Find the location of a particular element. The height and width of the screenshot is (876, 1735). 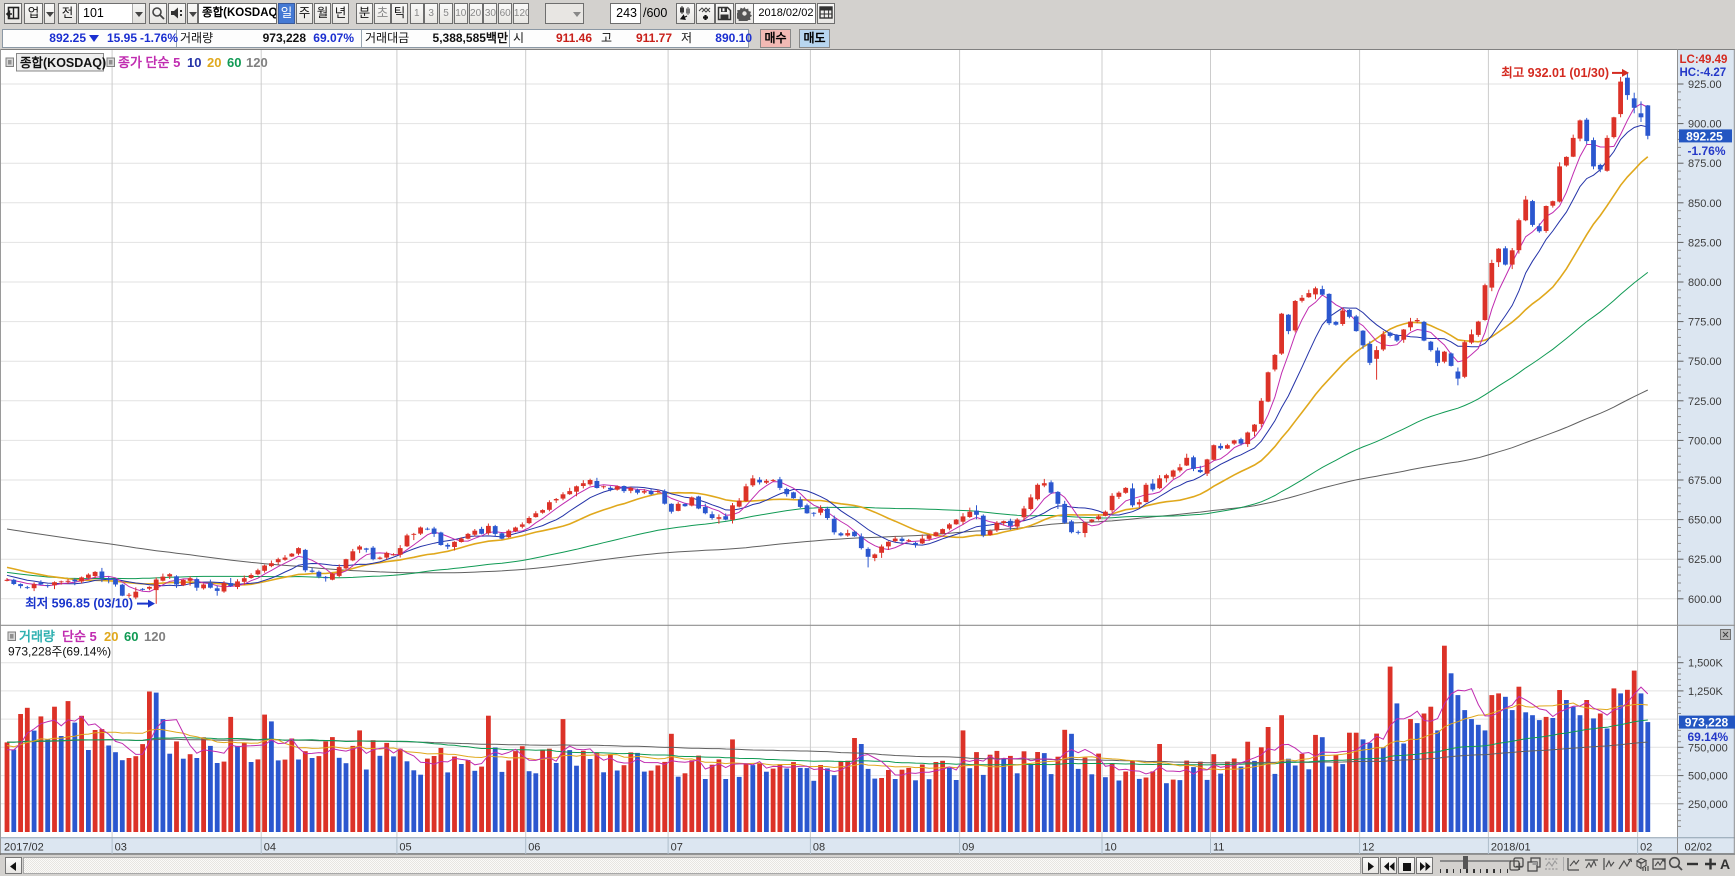

svg-text: 05 is located at coordinates (405, 847).